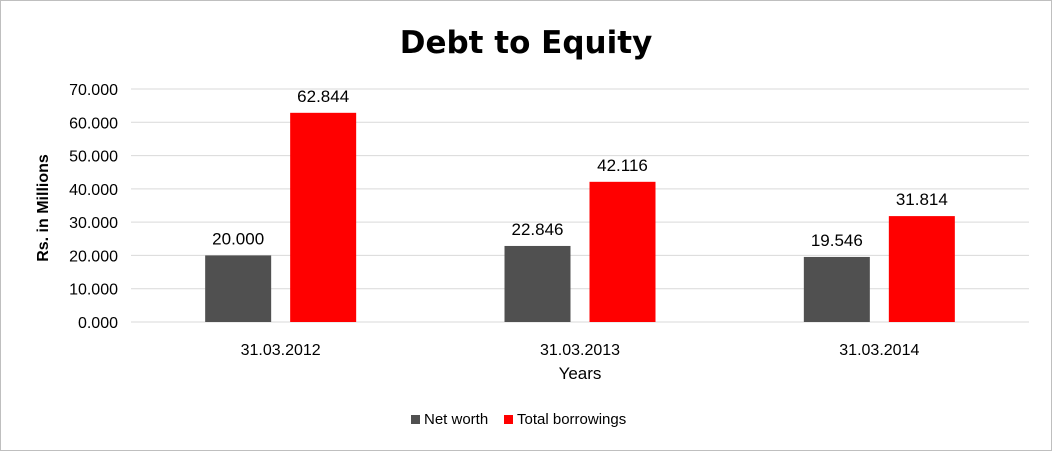 Image resolution: width=1052 pixels, height=451 pixels. What do you see at coordinates (571, 419) in the screenshot?
I see `legend-label: Total borrowings` at bounding box center [571, 419].